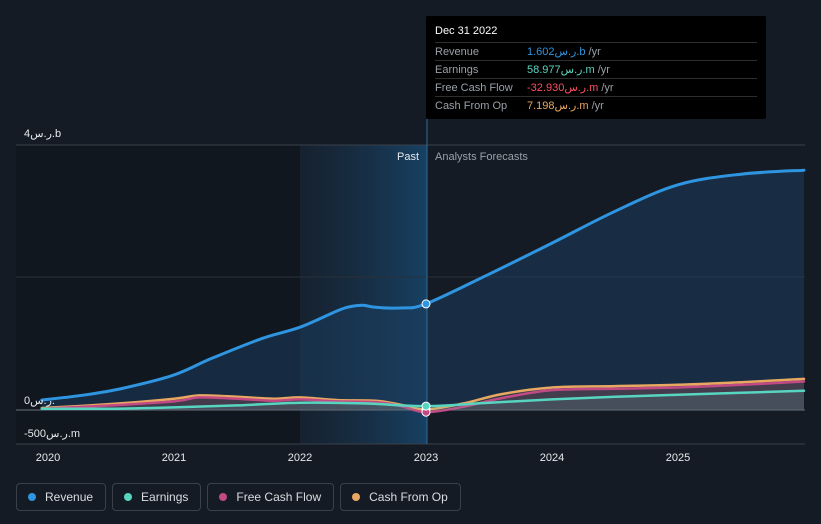  What do you see at coordinates (426, 406) in the screenshot?
I see `earnings-marker` at bounding box center [426, 406].